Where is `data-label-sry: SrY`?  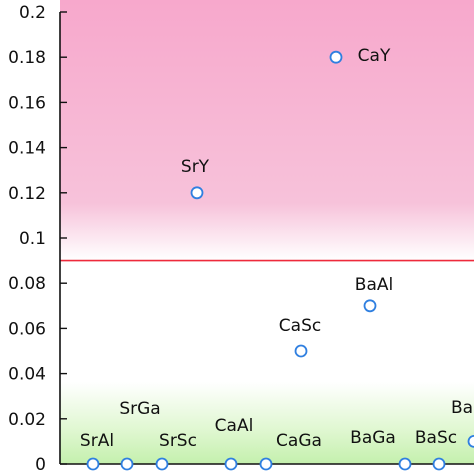
data-label-sry: SrY is located at coordinates (195, 167).